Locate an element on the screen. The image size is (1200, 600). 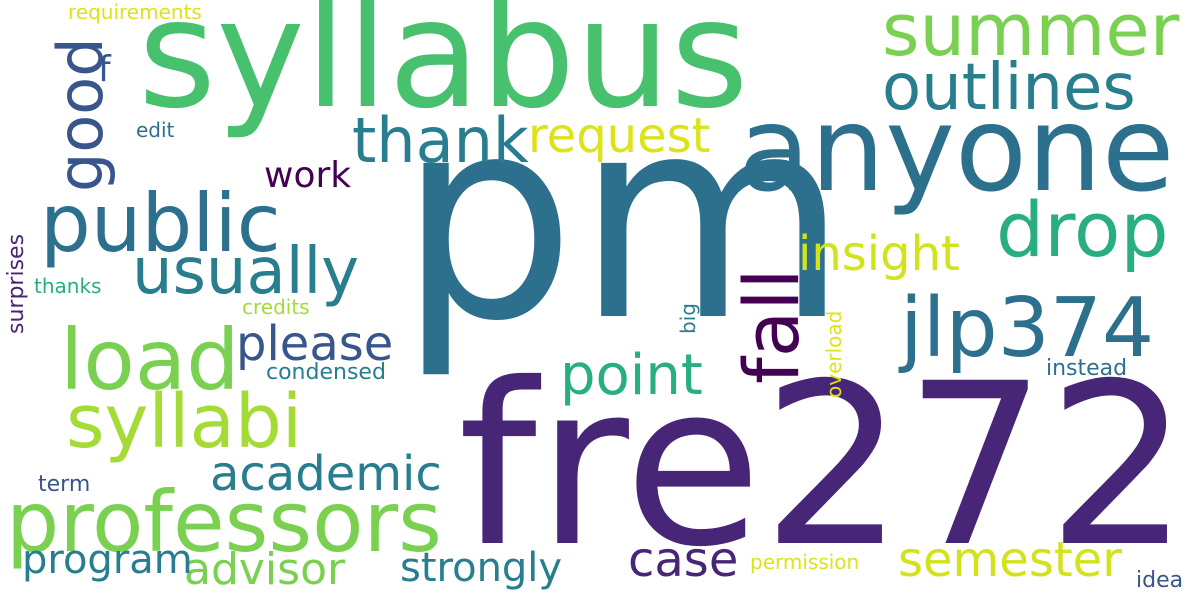
word-idea: idea is located at coordinates (1160, 580).